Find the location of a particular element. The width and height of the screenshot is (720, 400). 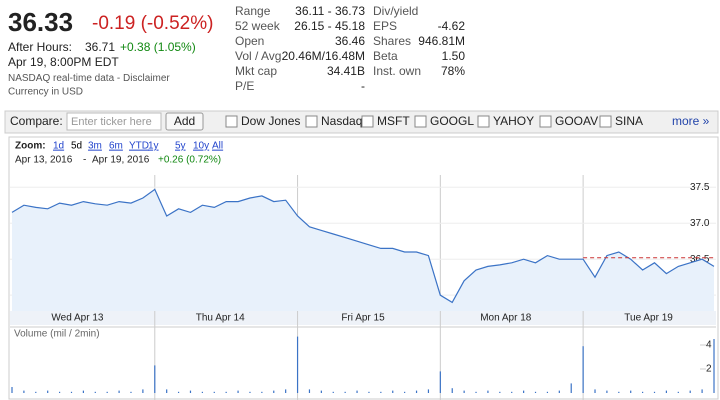

zoom-option: 3m is located at coordinates (95, 146).